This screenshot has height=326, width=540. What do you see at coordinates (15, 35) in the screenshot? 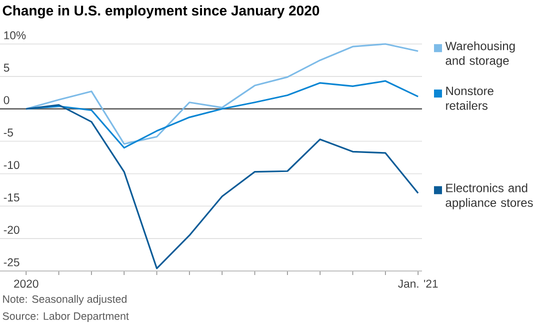
I see `y-tick-label: 10%` at bounding box center [15, 35].